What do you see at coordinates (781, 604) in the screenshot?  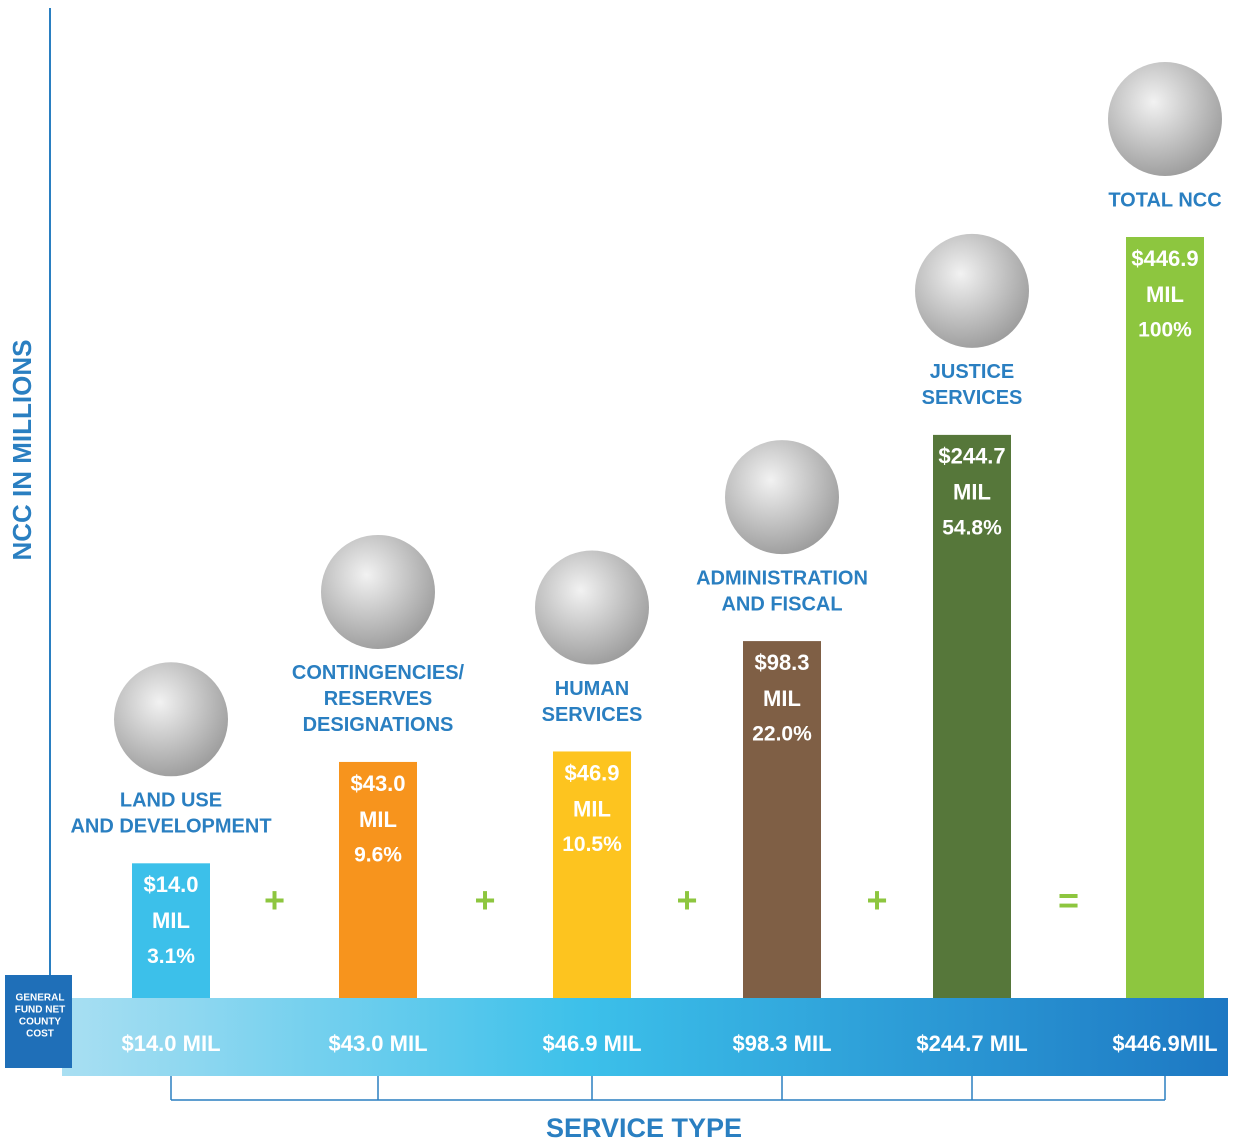 I see `category-label: AND FISCAL` at bounding box center [781, 604].